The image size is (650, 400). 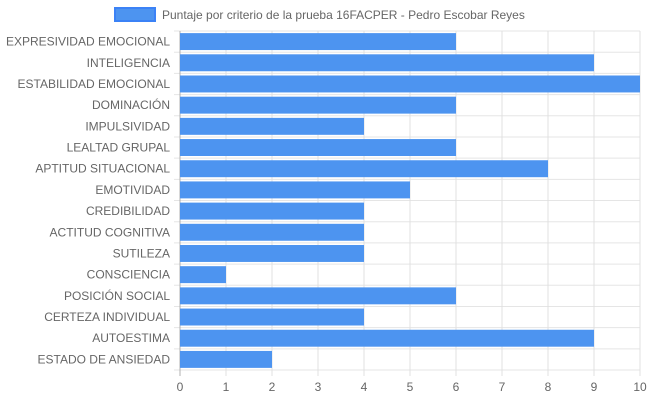 I want to click on x-tick-label: 6, so click(x=456, y=387).